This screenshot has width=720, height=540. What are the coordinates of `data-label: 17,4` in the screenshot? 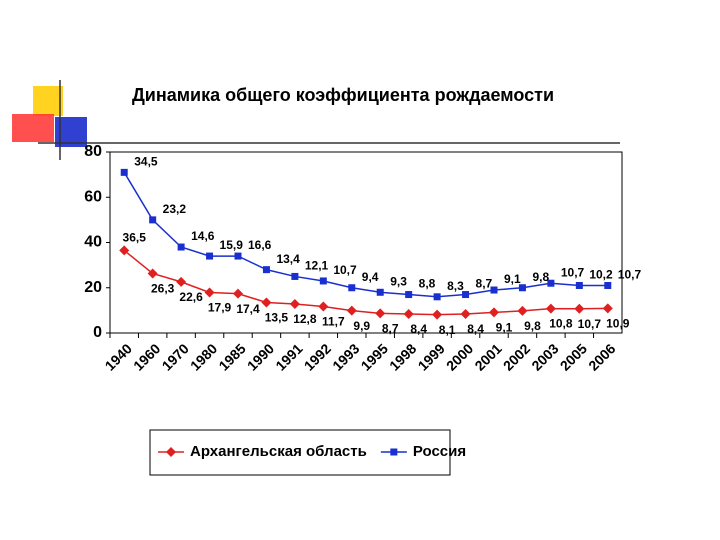 It's located at (248, 309).